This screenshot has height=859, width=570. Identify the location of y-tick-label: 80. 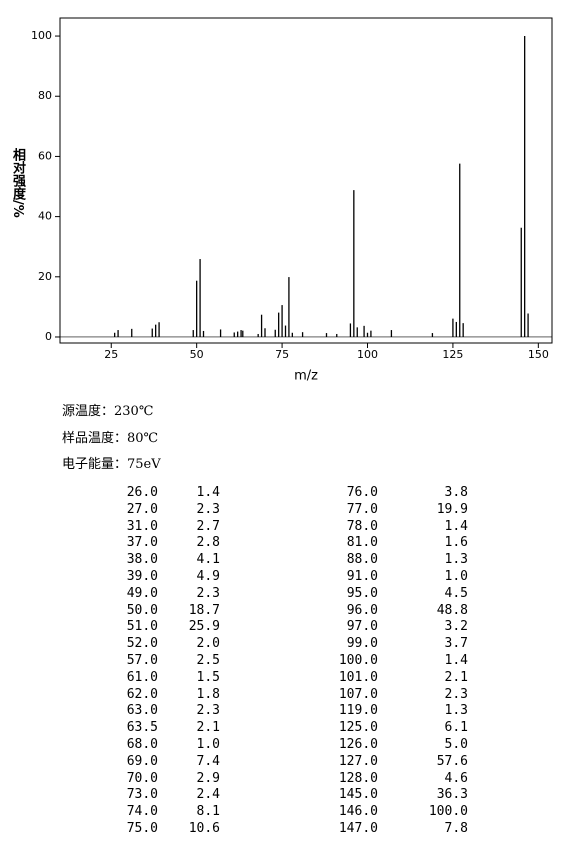
(45, 95).